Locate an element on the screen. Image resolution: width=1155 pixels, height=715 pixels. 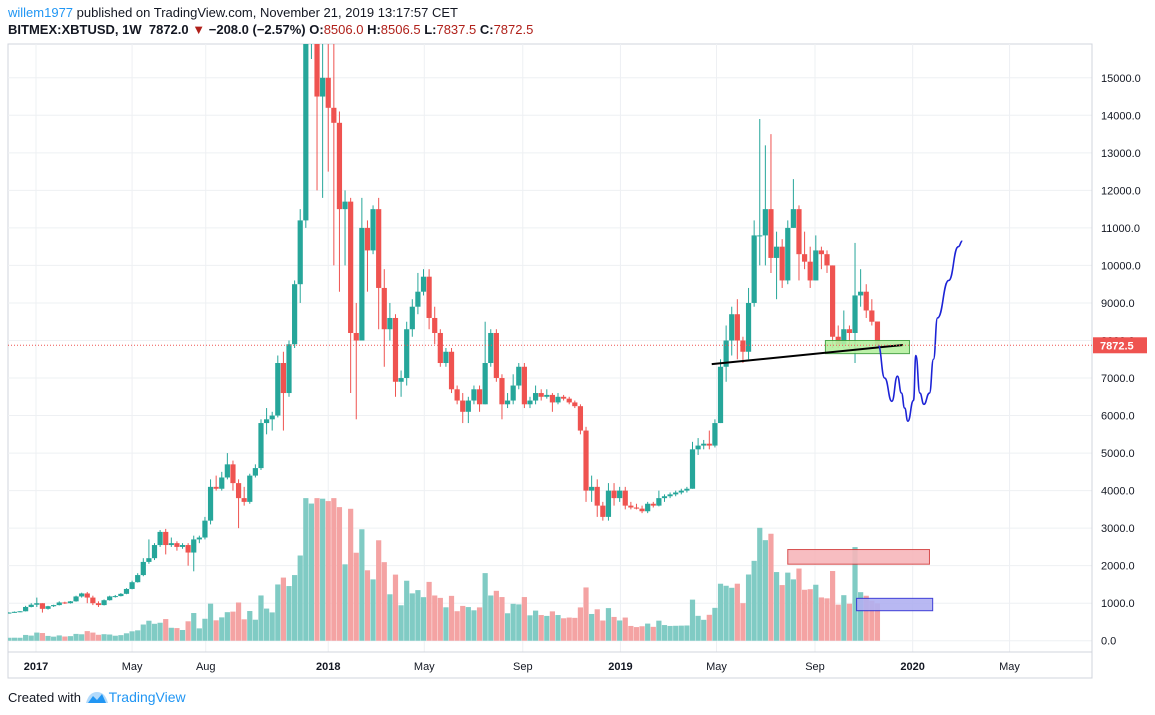
last-price: 7872.0 is located at coordinates (168, 29).